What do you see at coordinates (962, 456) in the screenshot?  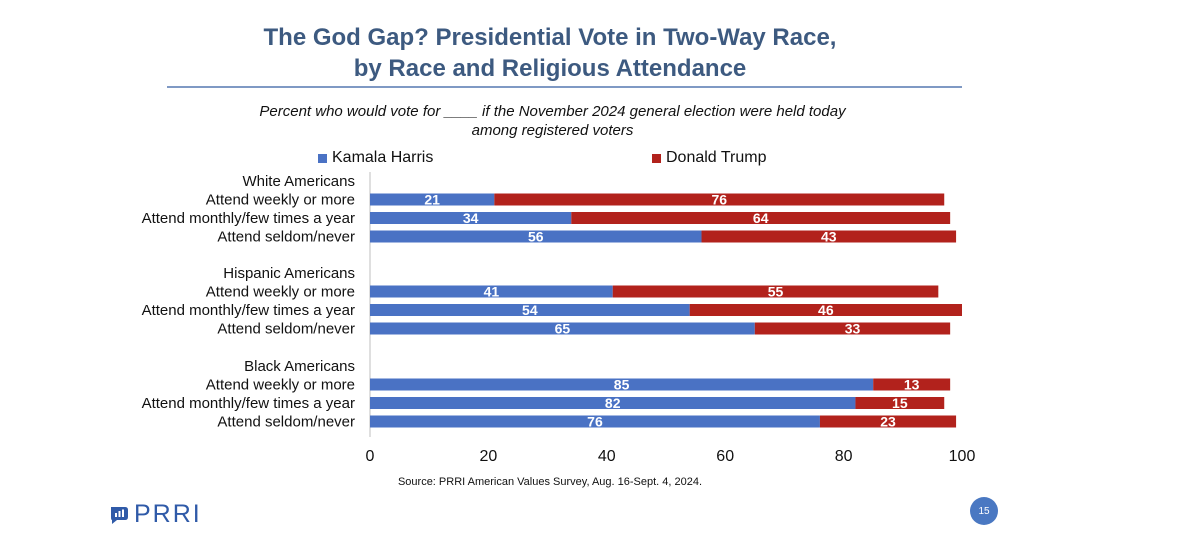 I see `x-tick-label: 100` at bounding box center [962, 456].